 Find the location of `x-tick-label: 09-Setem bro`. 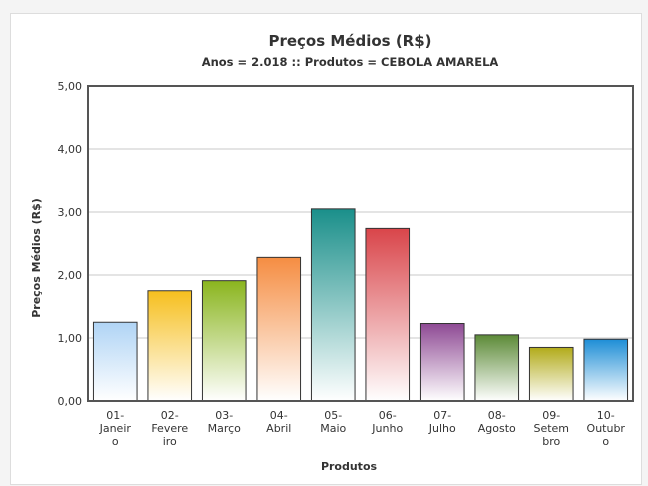

x-tick-label: 09-Setem bro is located at coordinates (551, 428).